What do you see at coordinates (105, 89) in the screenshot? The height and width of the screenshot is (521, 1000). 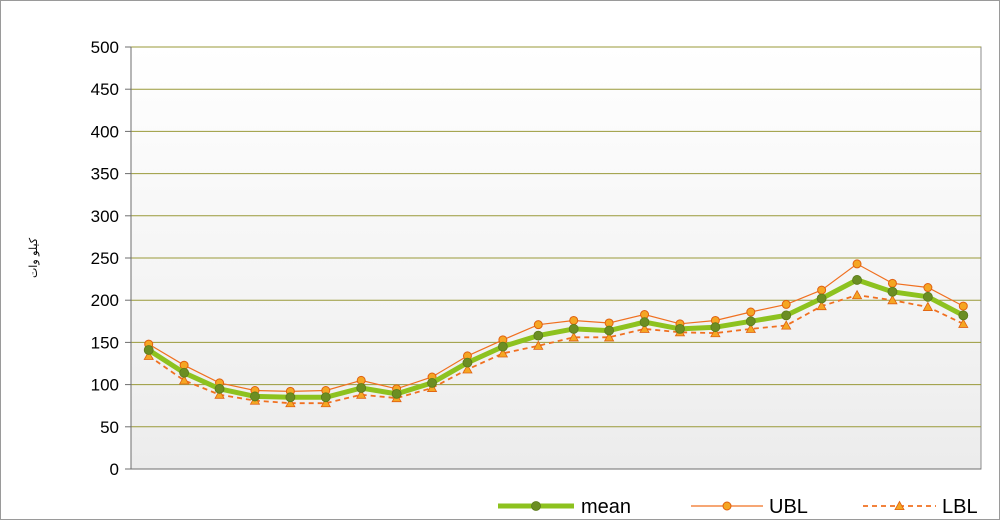 I see `y-tick-label: 450` at bounding box center [105, 89].